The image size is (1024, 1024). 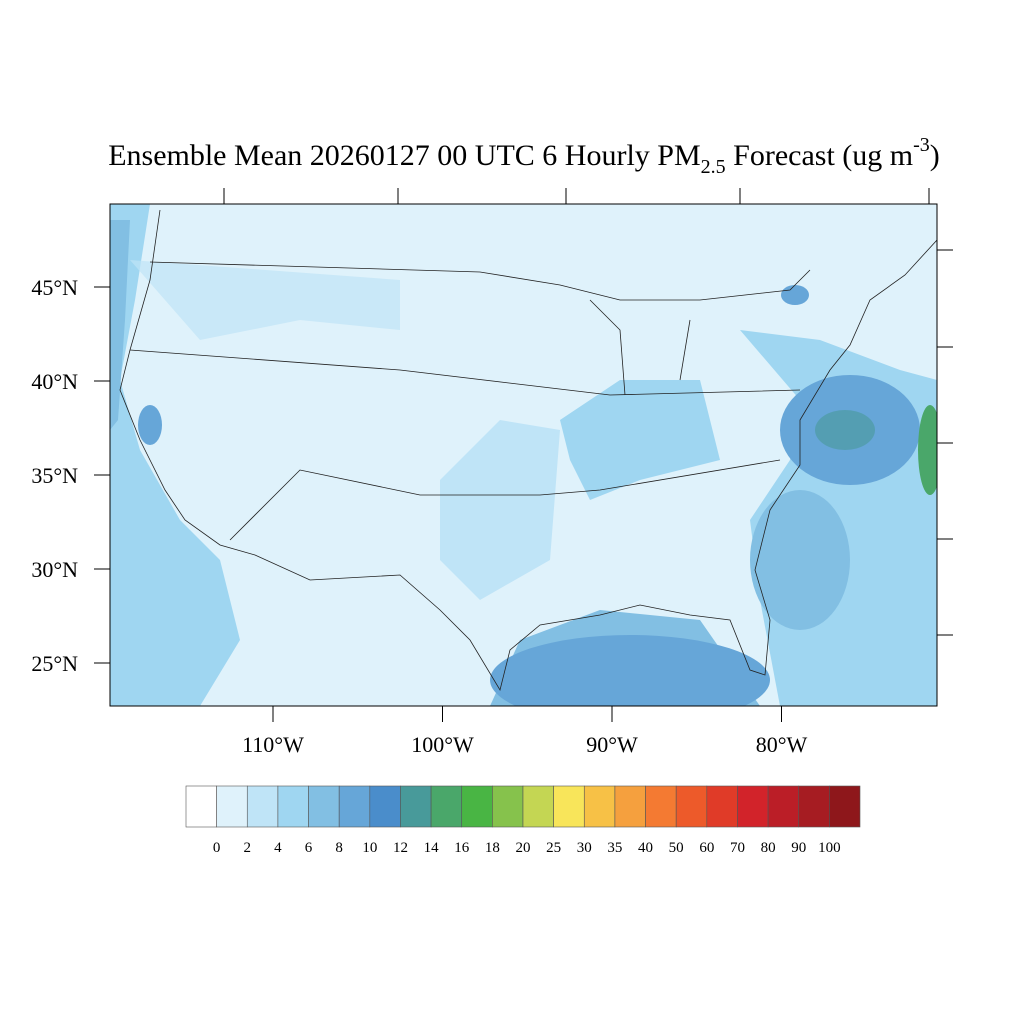 I want to click on lon-label: 110°W, so click(x=273, y=744).